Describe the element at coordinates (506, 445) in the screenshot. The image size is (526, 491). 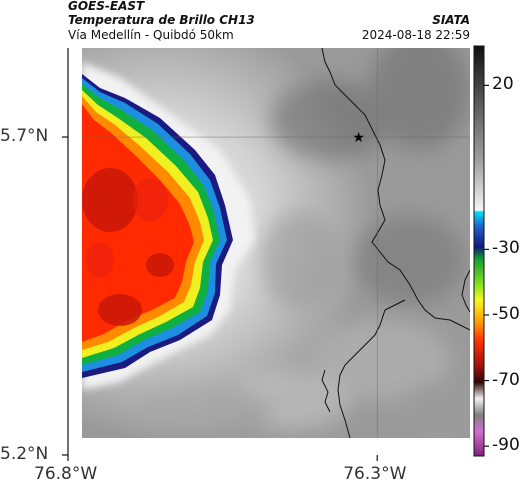
I see `colorbar-tick-label: -90` at that location.